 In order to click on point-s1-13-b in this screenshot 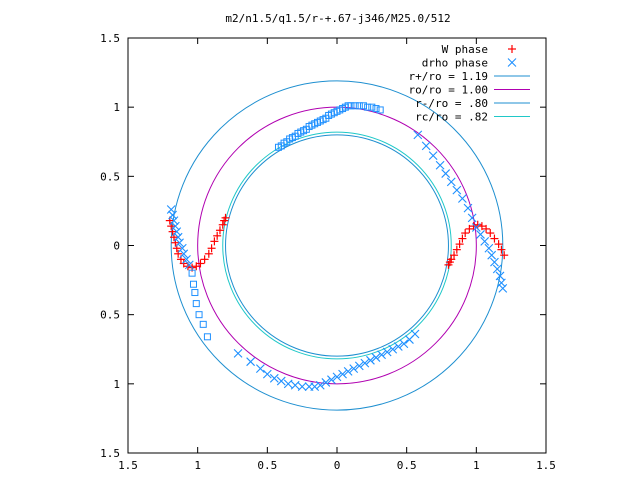, I will do `click(260, 369)`.